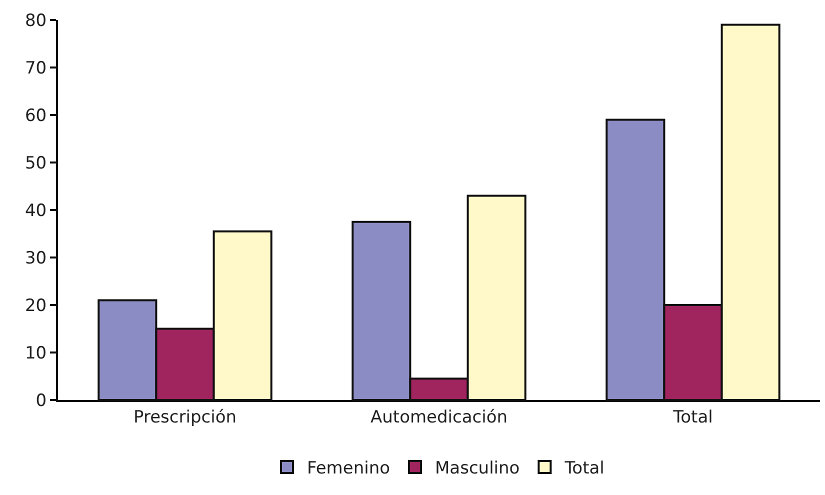 Image resolution: width=825 pixels, height=495 pixels. I want to click on x-tick-label: Prescripción, so click(185, 417).